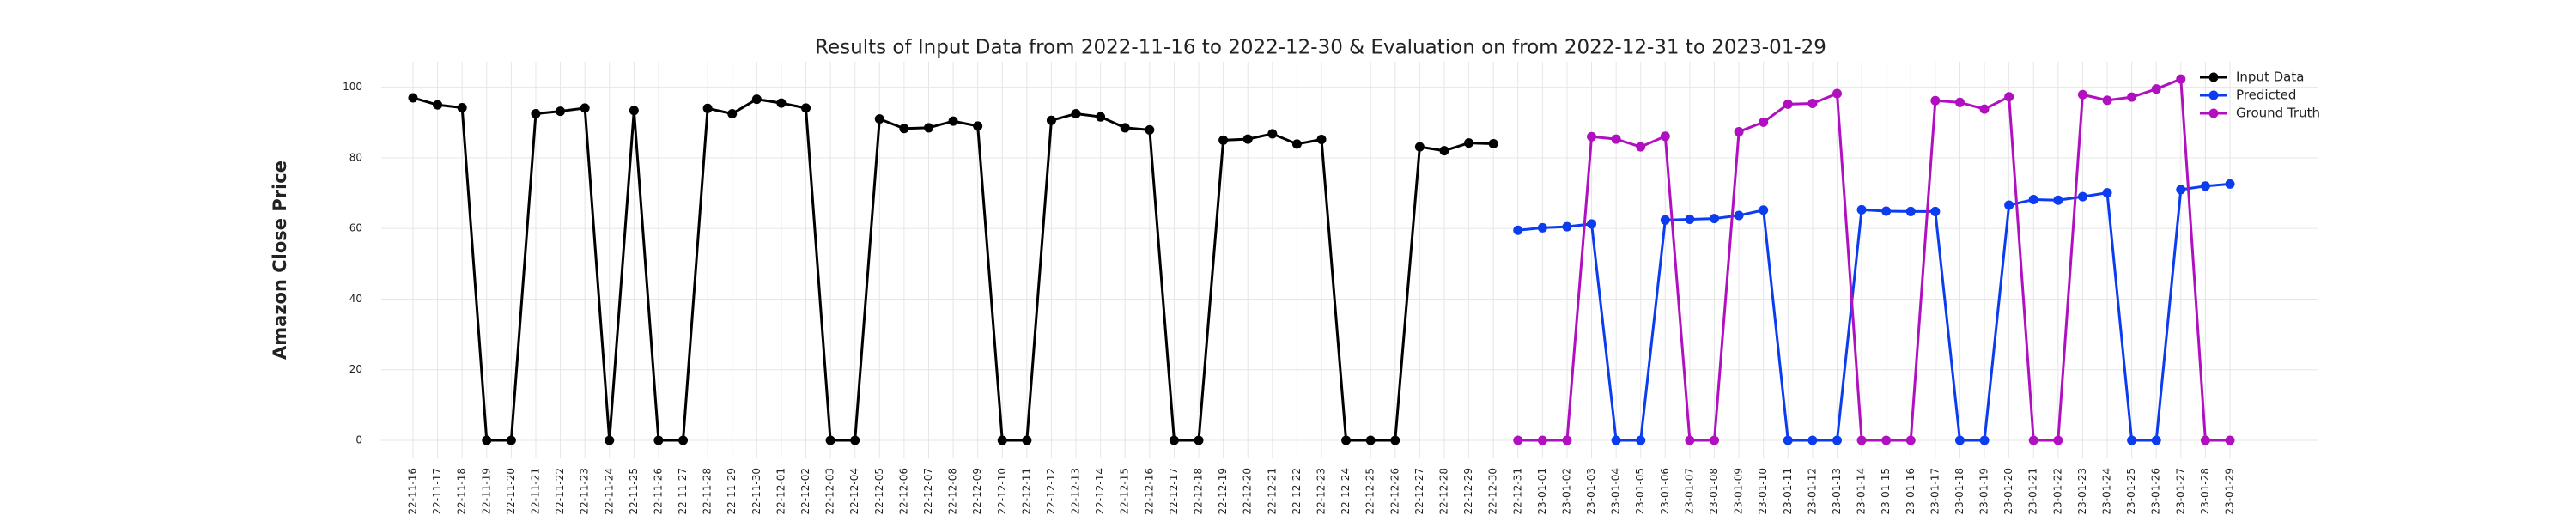 This screenshot has width=2576, height=515. I want to click on x-tick-label: 2022-12-12, so click(1051, 491).